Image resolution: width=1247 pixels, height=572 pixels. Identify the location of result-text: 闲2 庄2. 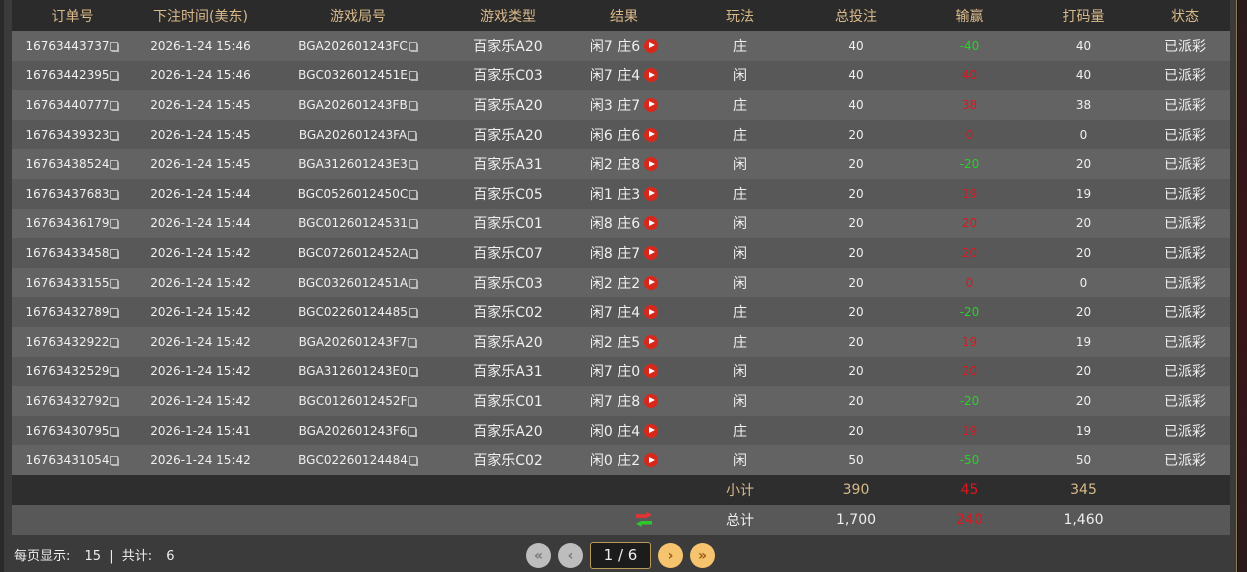
(615, 283).